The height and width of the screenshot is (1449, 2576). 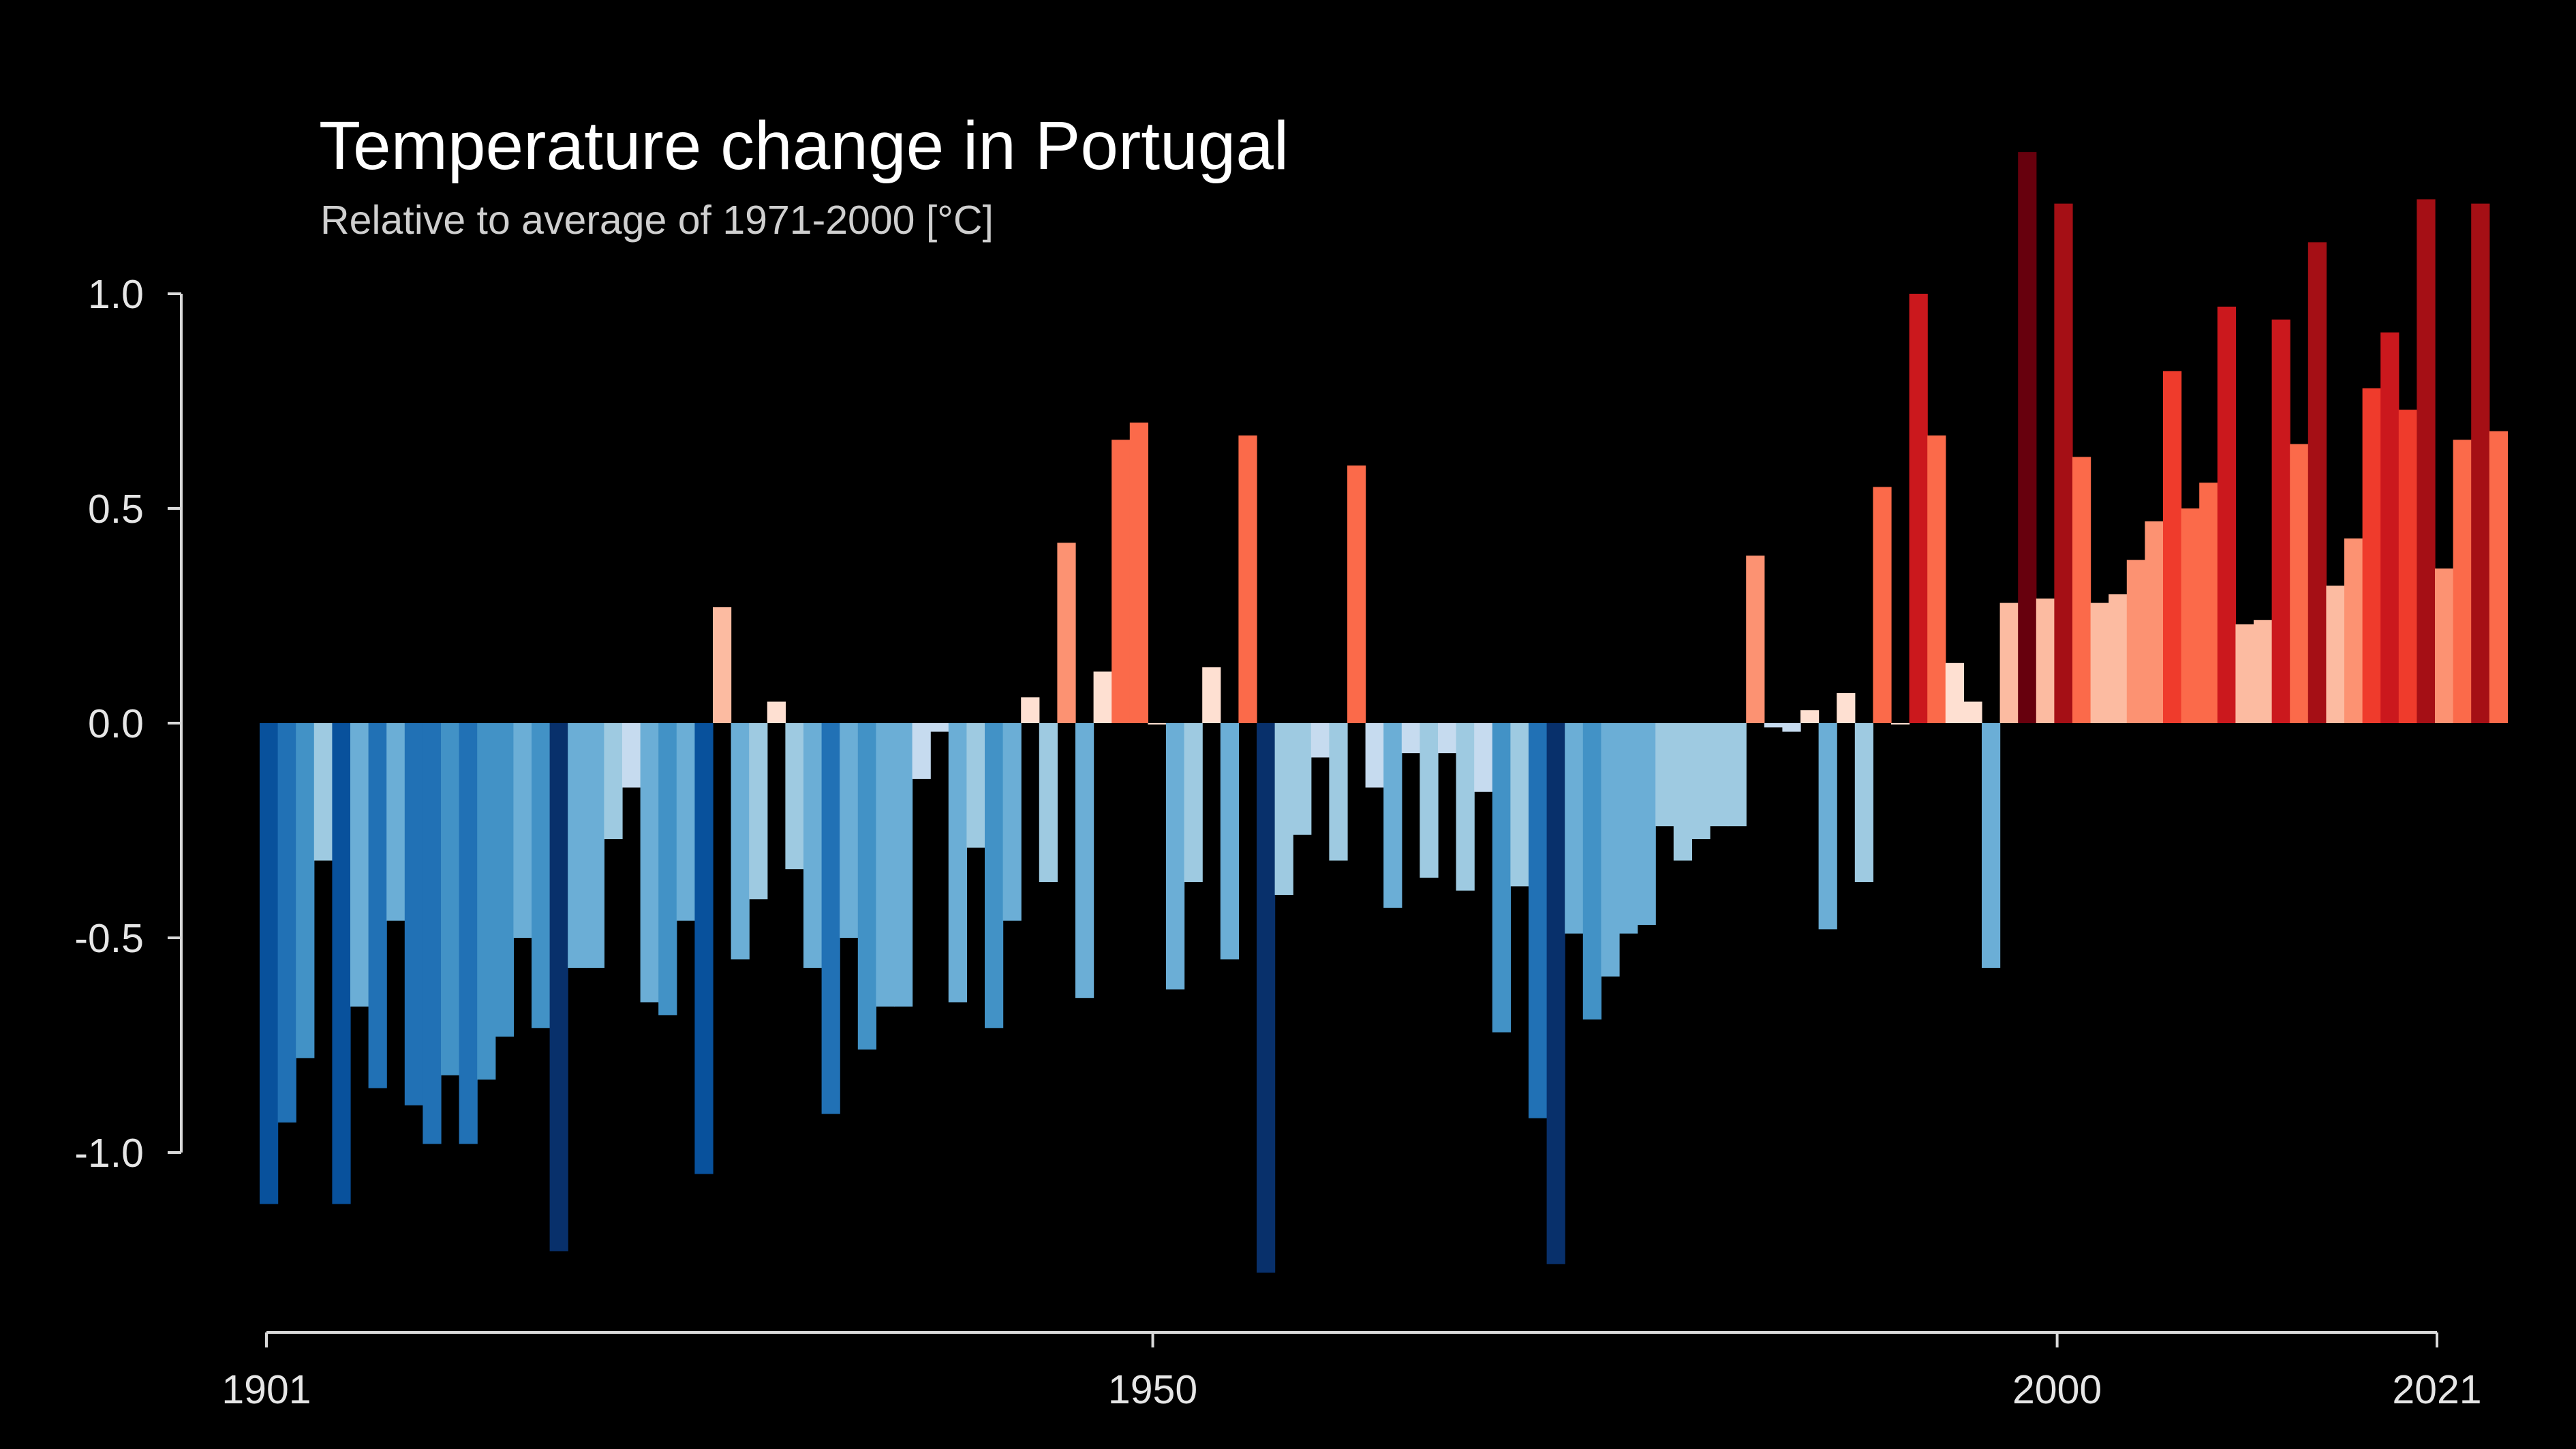 I want to click on bar-1977, so click(x=1647, y=824).